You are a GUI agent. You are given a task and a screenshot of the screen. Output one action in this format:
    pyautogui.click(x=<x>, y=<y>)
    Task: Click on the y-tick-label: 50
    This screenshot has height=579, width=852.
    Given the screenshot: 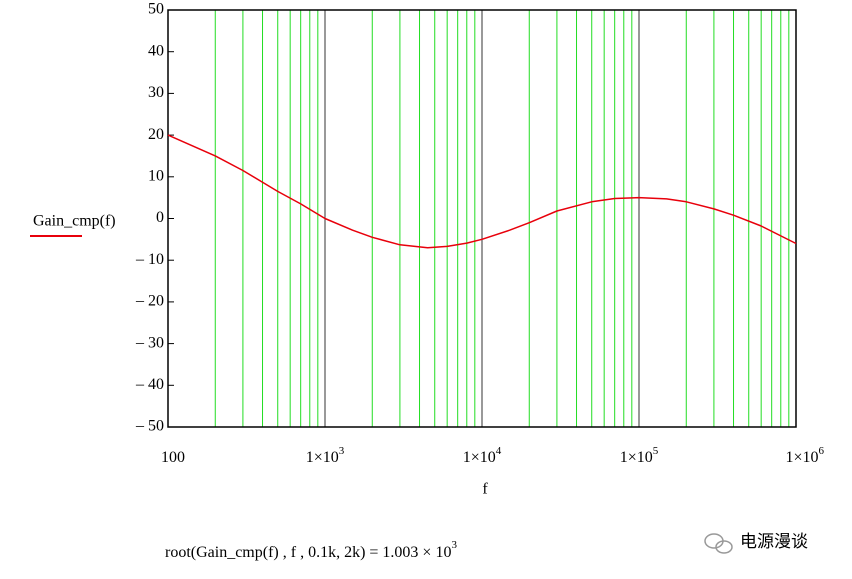 What is the action you would take?
    pyautogui.click(x=156, y=9)
    